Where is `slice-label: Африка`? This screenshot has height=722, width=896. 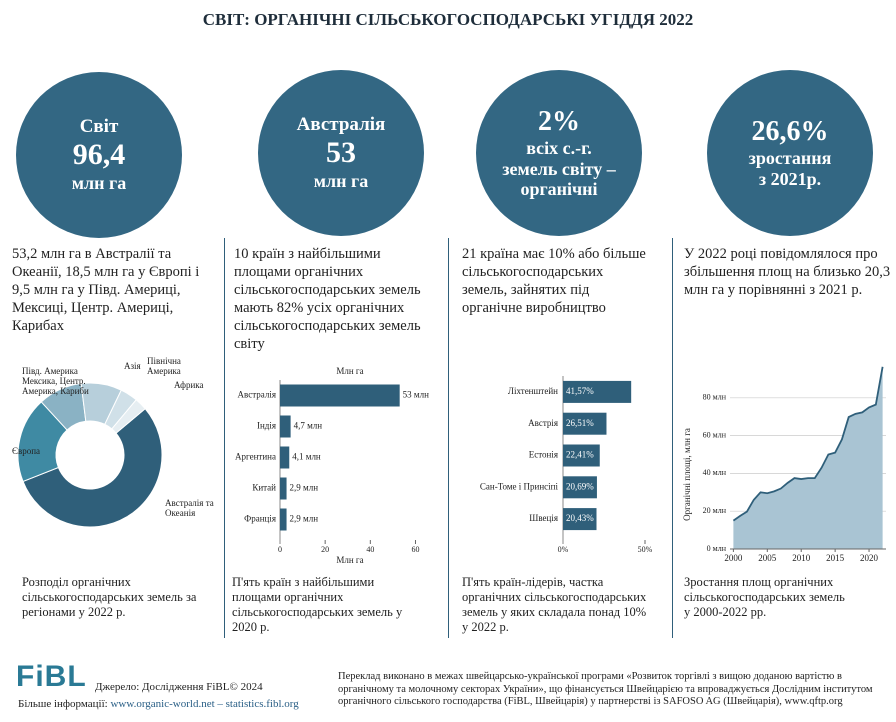
slice-label: Африка is located at coordinates (189, 385).